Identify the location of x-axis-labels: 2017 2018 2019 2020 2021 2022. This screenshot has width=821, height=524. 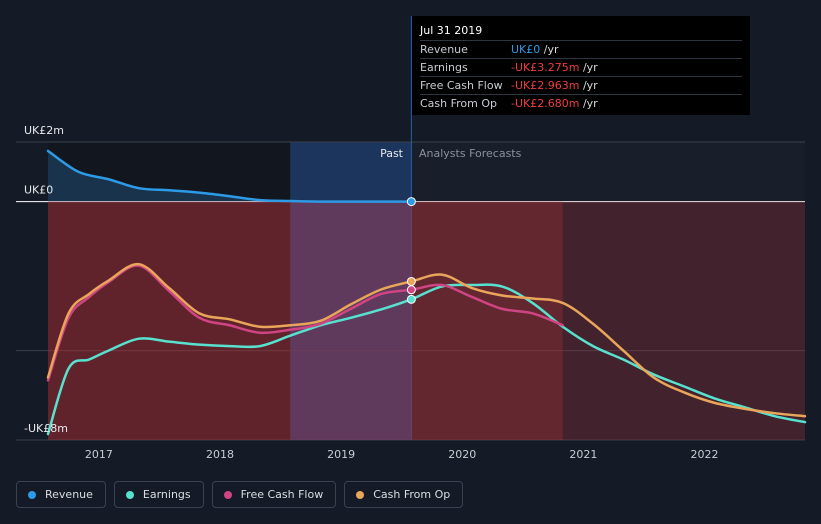
(402, 454).